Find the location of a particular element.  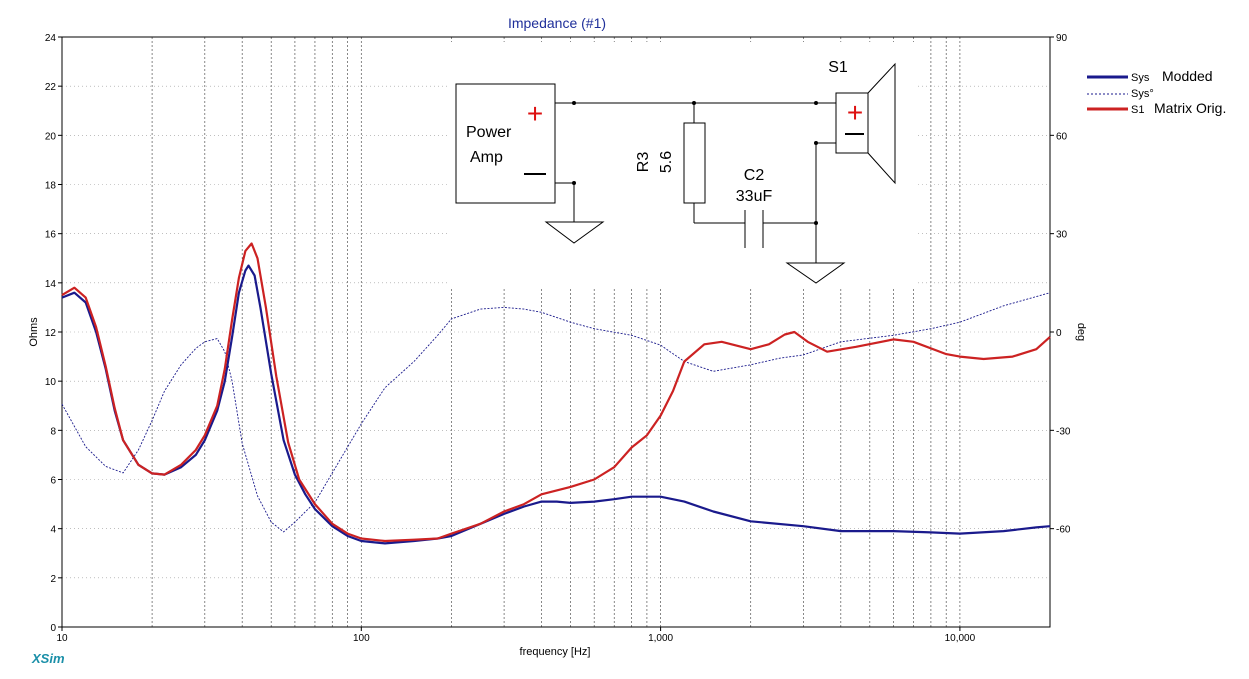

resistor-name: R3 is located at coordinates (643, 162).